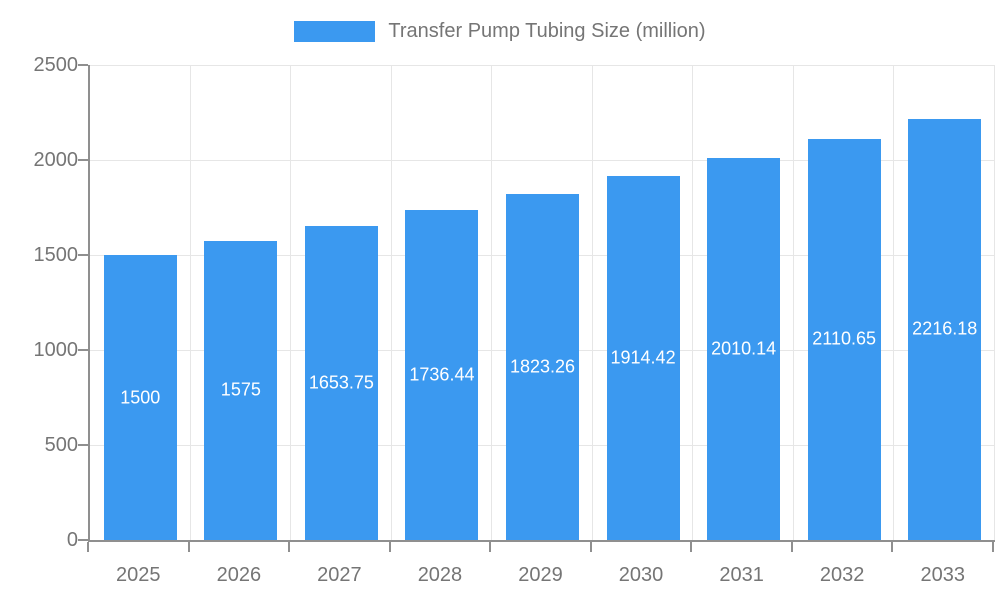  I want to click on x-axis-tick-label: 2030, so click(641, 575).